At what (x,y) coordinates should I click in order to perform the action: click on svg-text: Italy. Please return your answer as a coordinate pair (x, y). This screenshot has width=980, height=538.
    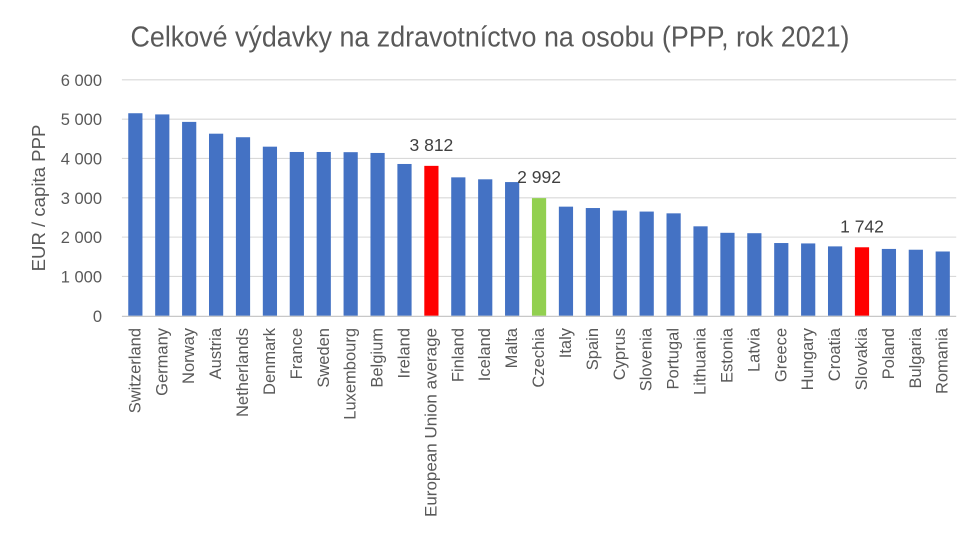
    Looking at the image, I should click on (566, 342).